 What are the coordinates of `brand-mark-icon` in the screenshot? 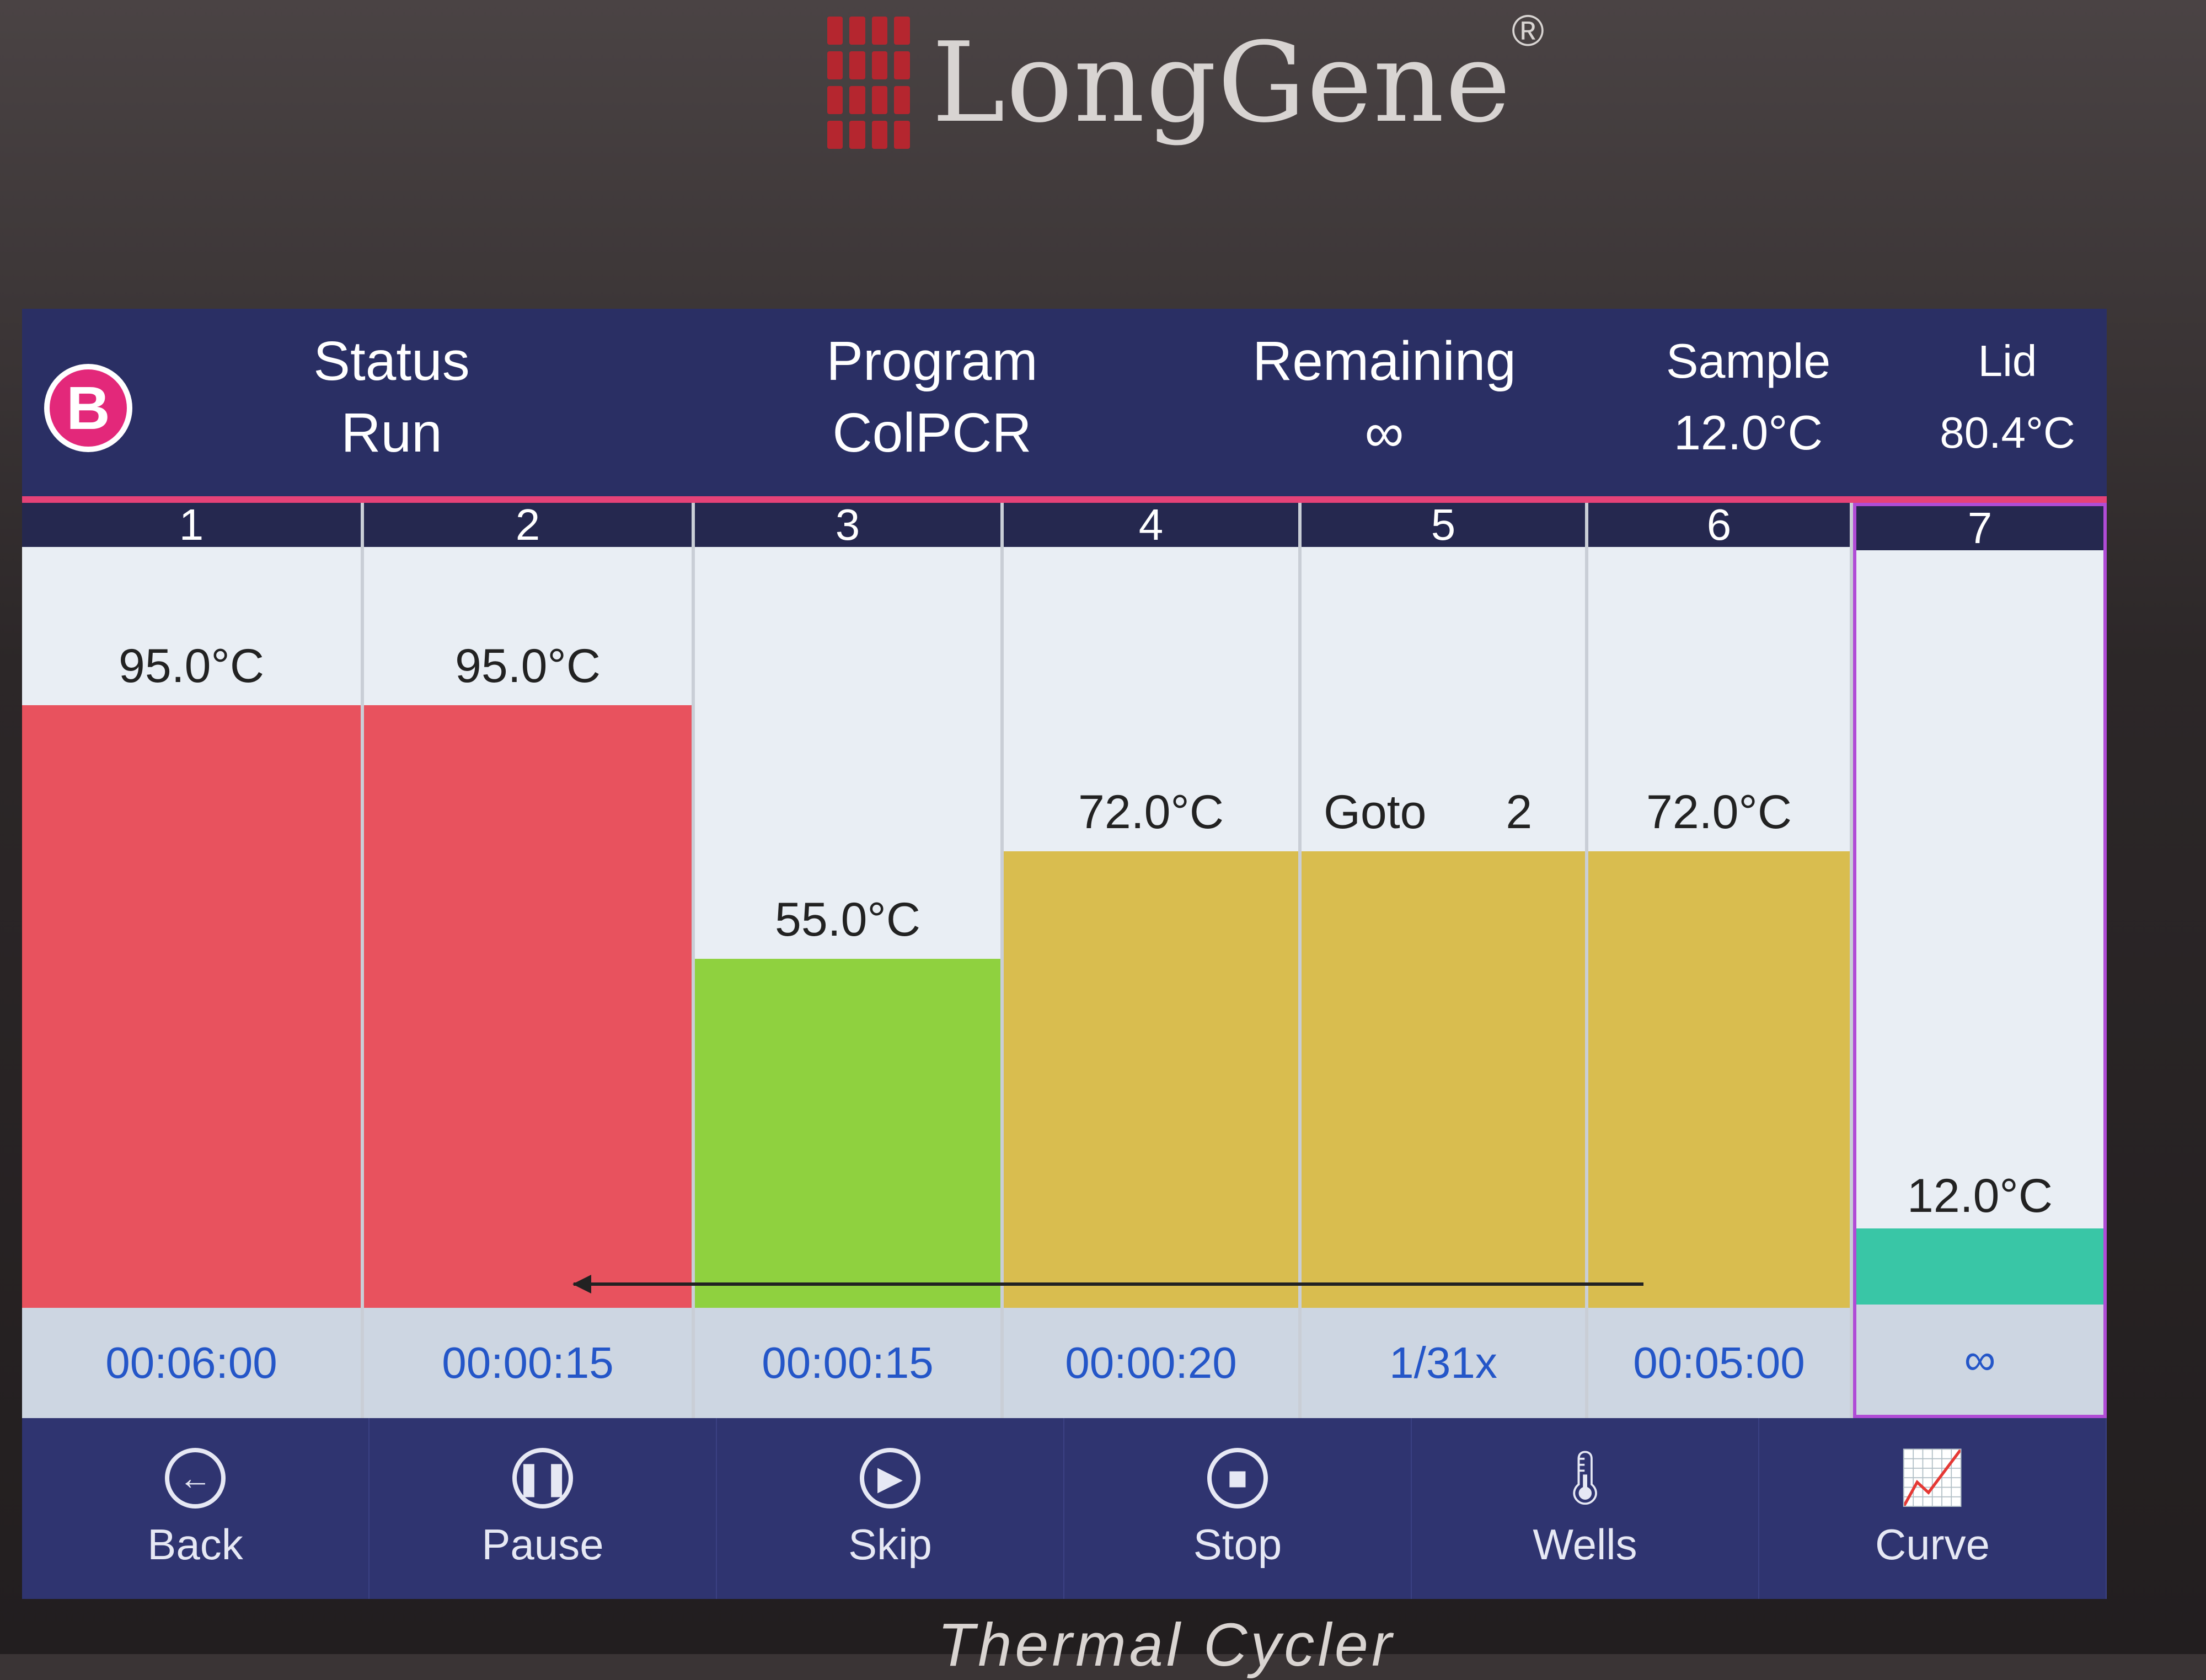 It's located at (868, 83).